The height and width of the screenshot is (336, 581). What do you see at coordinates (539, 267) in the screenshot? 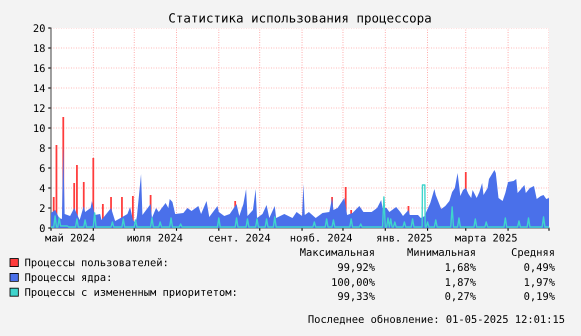
I see `text: 0,49%` at bounding box center [539, 267].